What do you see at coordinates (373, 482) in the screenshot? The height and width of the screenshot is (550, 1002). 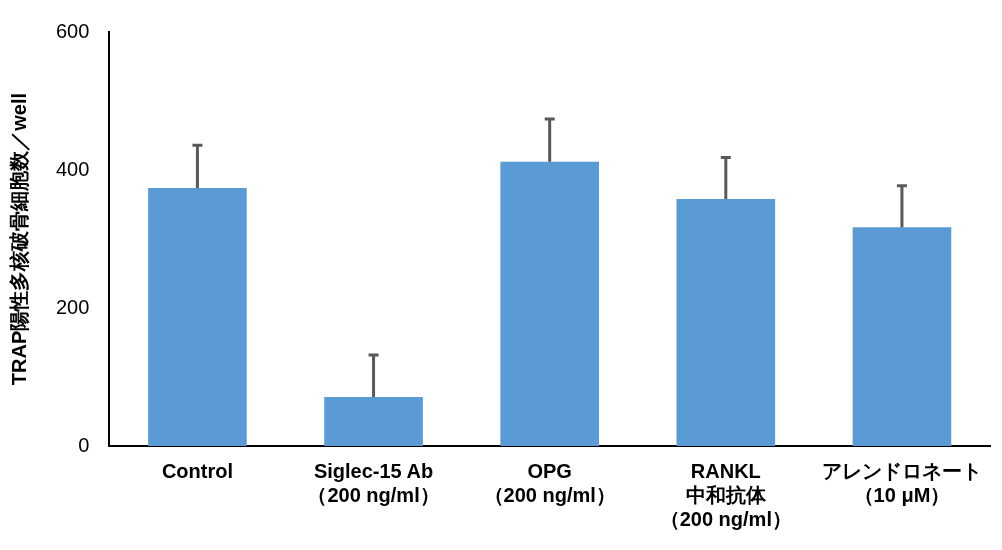 I see `x-tick-label: Siglec-15 Ab（200 ng/ml）` at bounding box center [373, 482].